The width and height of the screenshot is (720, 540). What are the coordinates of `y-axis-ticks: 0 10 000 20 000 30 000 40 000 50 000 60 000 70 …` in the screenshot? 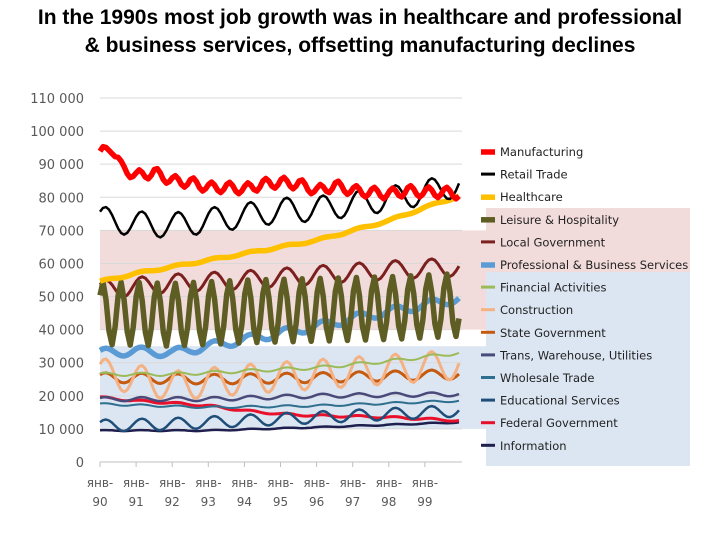 It's located at (57, 281).